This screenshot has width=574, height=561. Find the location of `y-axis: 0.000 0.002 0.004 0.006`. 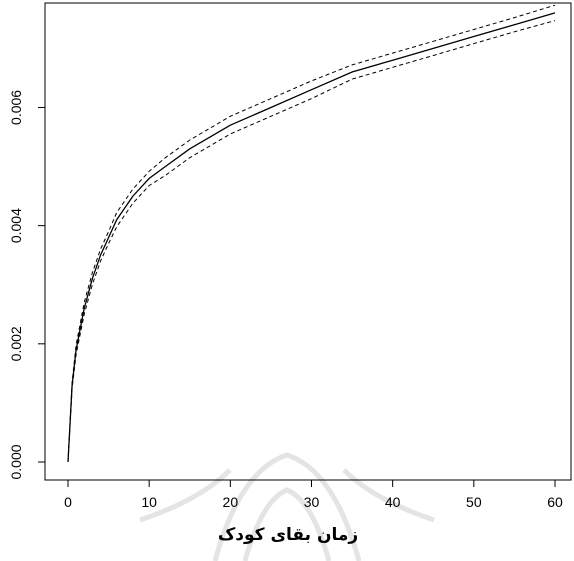

y-axis: 0.000 0.002 0.004 0.006 is located at coordinates (26, 285).